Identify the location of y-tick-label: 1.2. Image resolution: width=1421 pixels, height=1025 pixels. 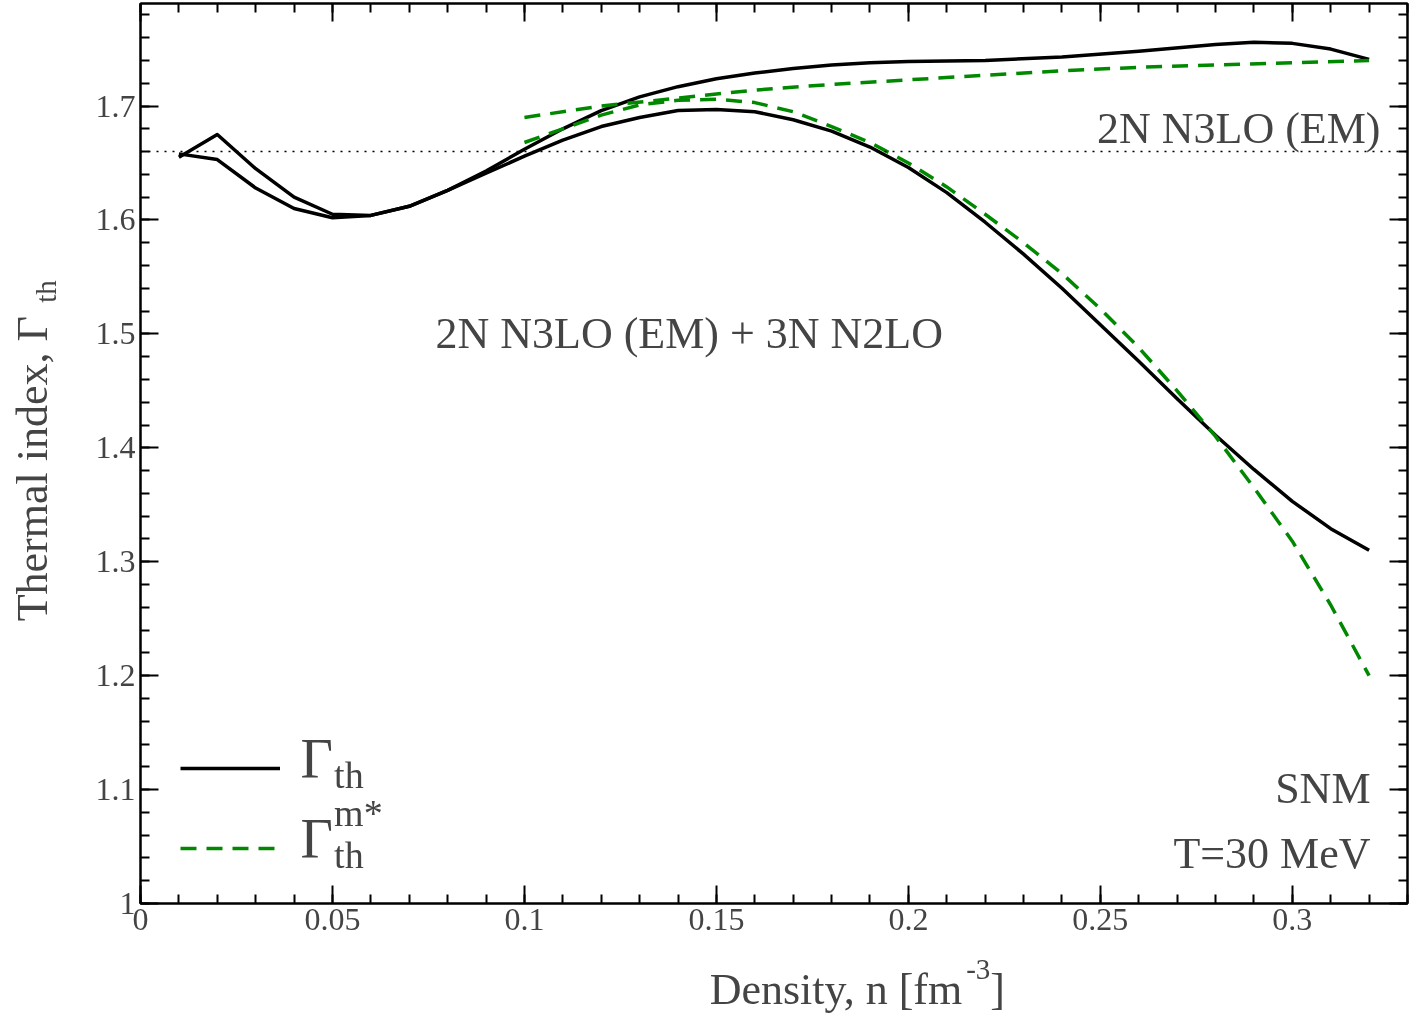
(115, 675).